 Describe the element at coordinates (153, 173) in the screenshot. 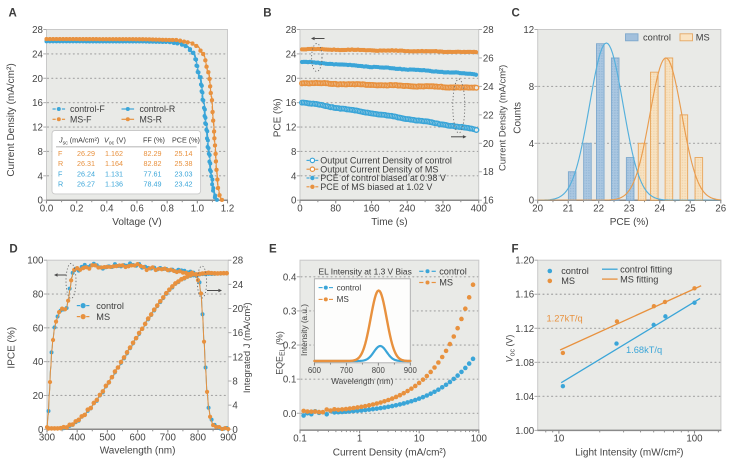

I see `svg-text: 77.61` at that location.